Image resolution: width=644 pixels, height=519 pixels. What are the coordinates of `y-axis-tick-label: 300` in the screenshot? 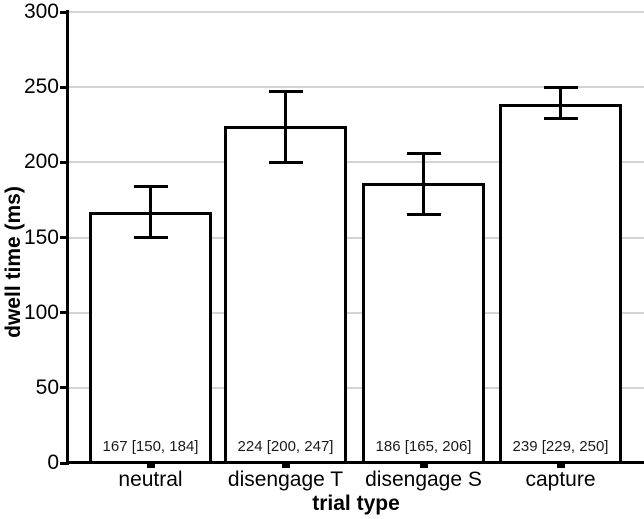 It's located at (41, 11).